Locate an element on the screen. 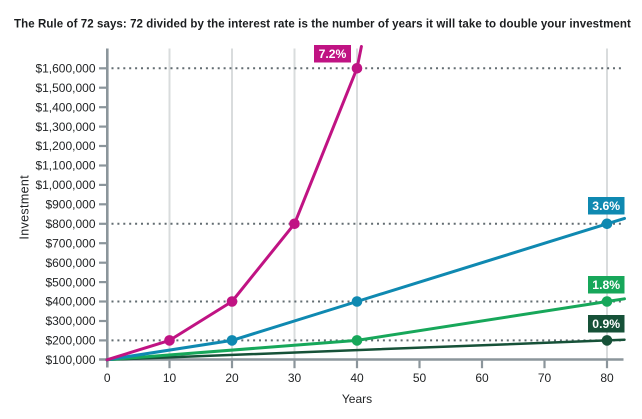 The width and height of the screenshot is (642, 419). svg-text: $1,500,000 is located at coordinates (65, 88).